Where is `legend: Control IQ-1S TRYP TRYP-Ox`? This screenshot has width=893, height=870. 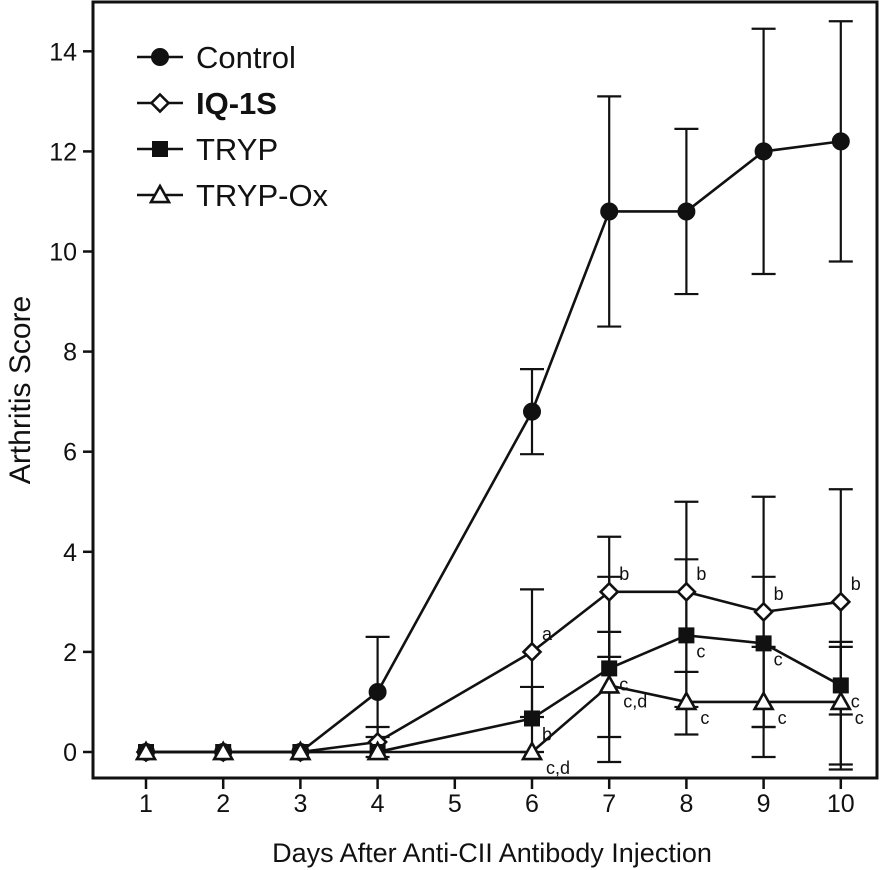 legend: Control IQ-1S TRYP TRYP-Ox is located at coordinates (233, 126).